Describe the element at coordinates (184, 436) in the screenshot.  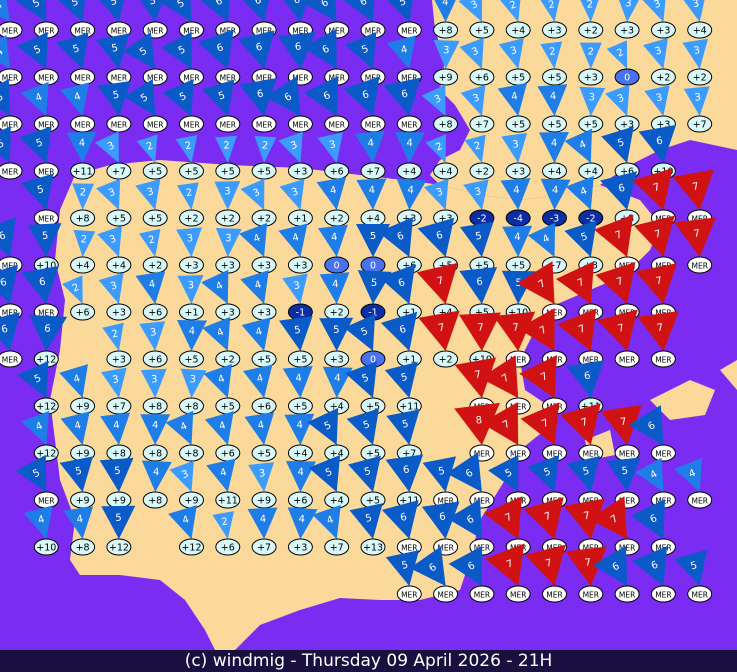
I see `wind-station: 4 +8` at that location.